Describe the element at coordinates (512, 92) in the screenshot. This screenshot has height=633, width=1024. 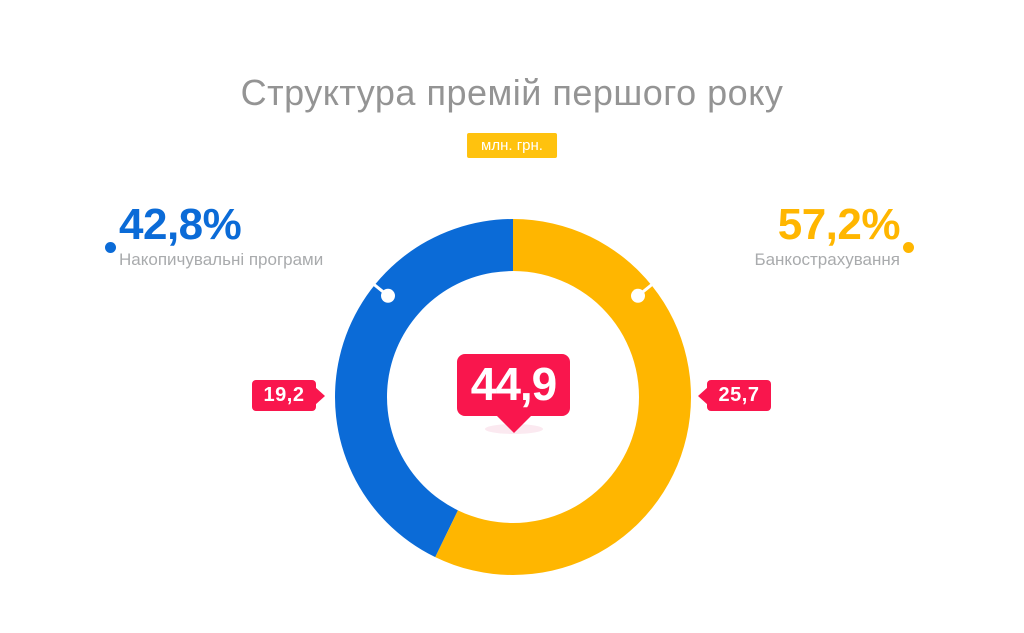
I see `page-title: Структура премій першого року` at that location.